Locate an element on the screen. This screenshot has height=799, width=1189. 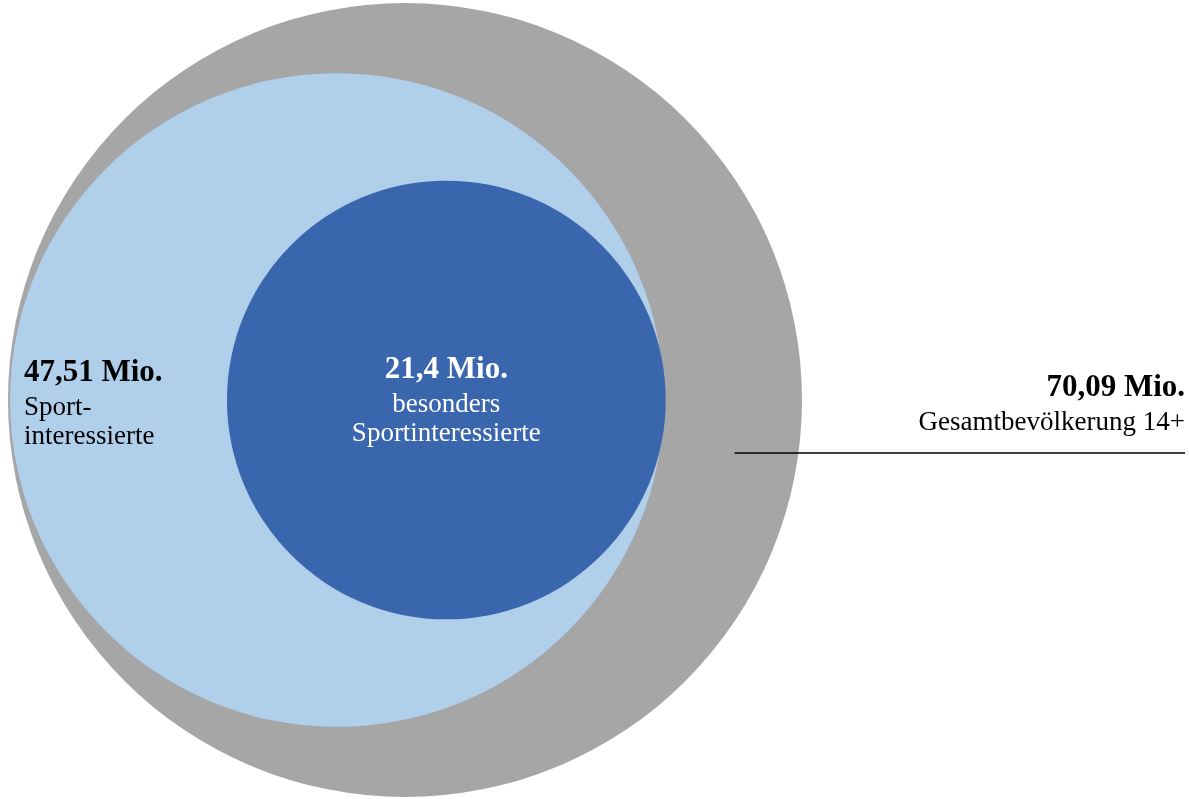
data-label: 47,51 Mio. is located at coordinates (93, 370).